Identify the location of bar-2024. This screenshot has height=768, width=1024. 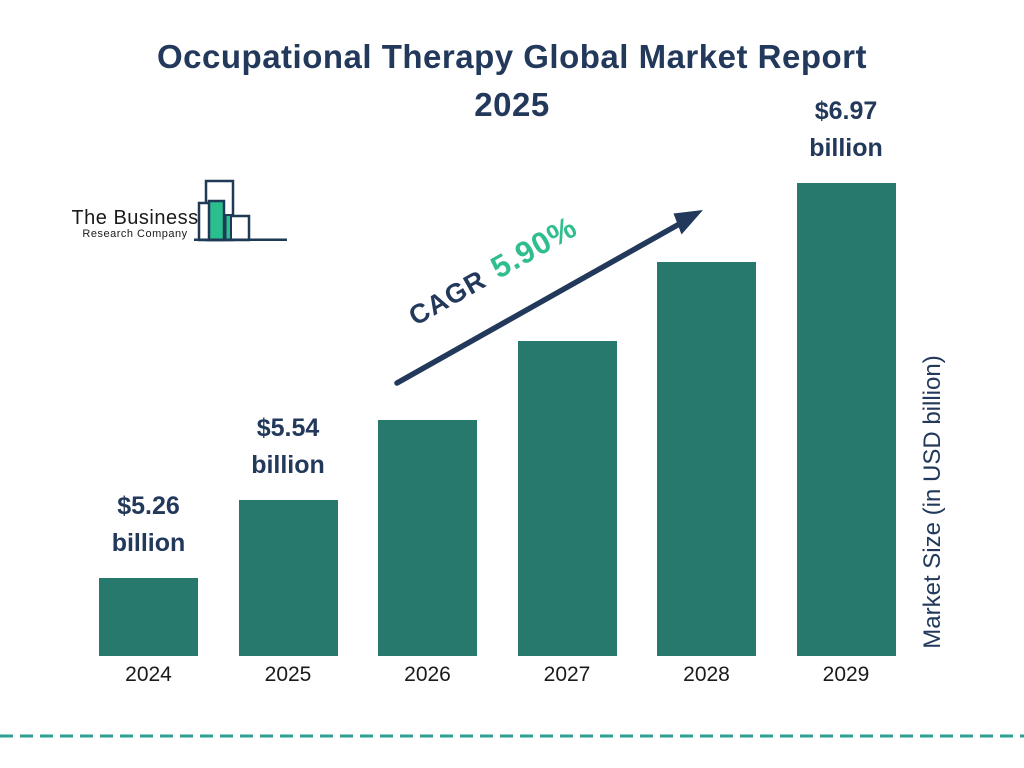
(148, 617).